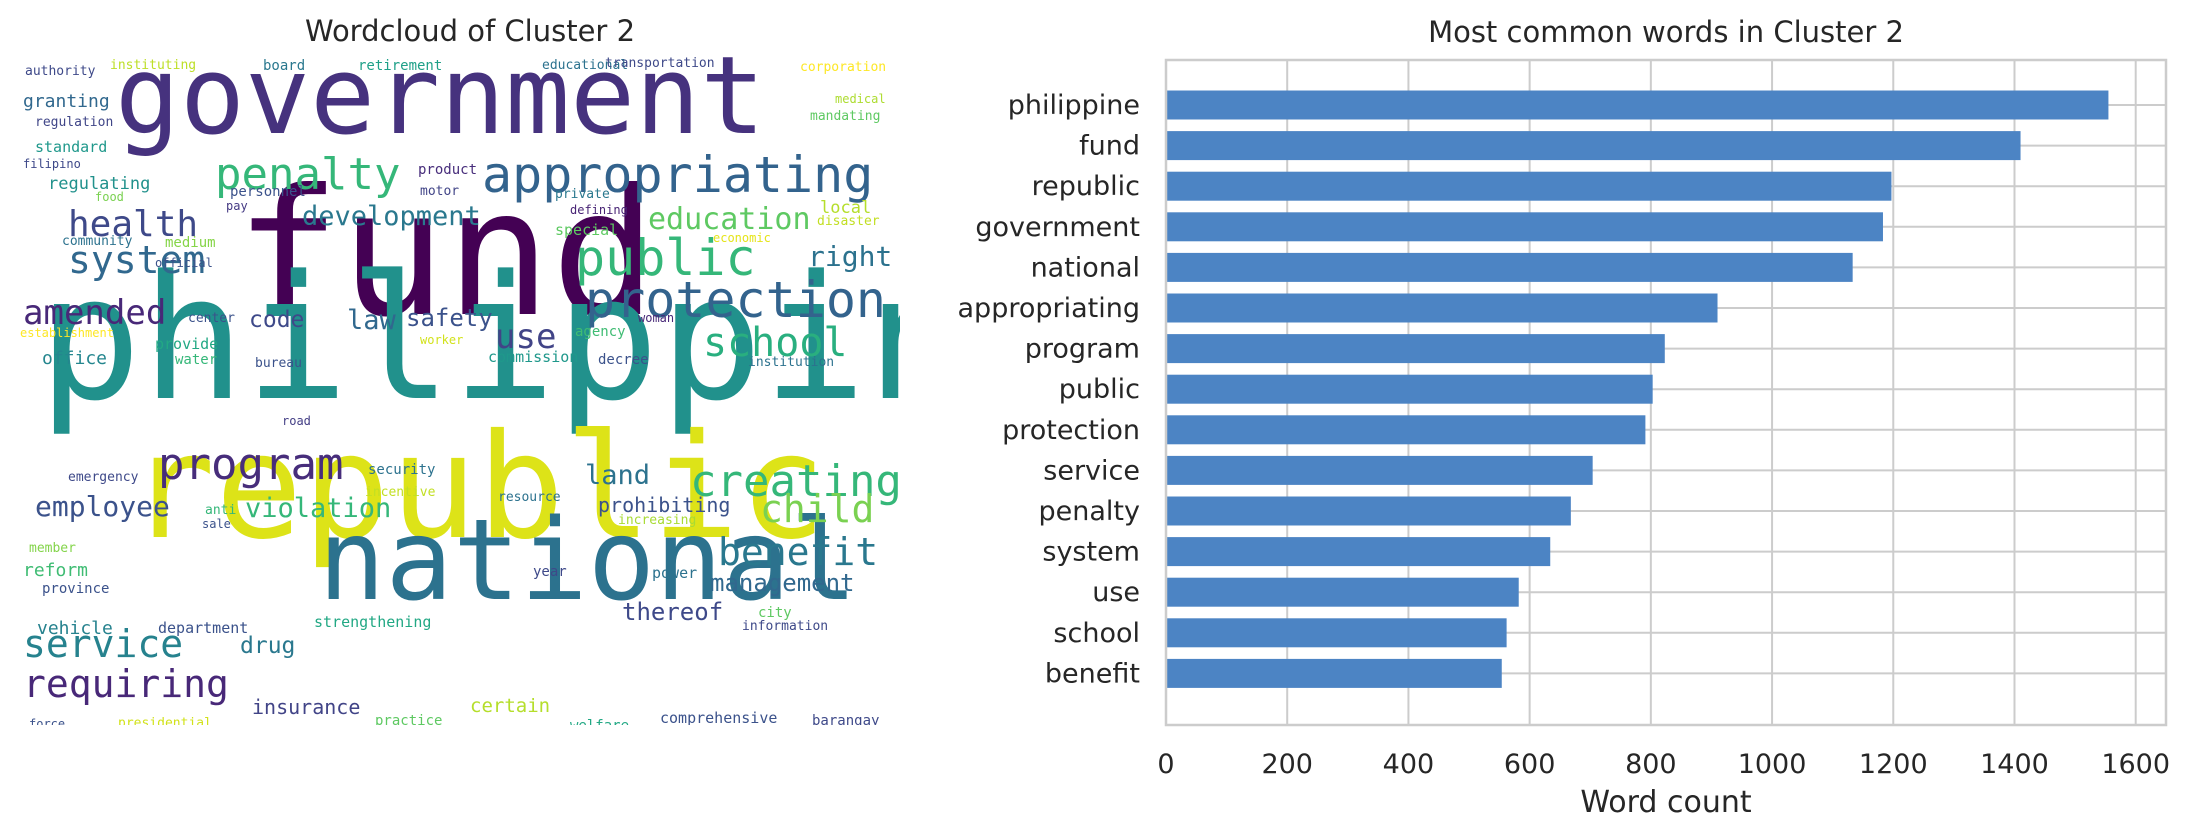 Image resolution: width=2196 pixels, height=839 pixels. Describe the element at coordinates (775, 343) in the screenshot. I see `cloud-word-school: school` at that location.